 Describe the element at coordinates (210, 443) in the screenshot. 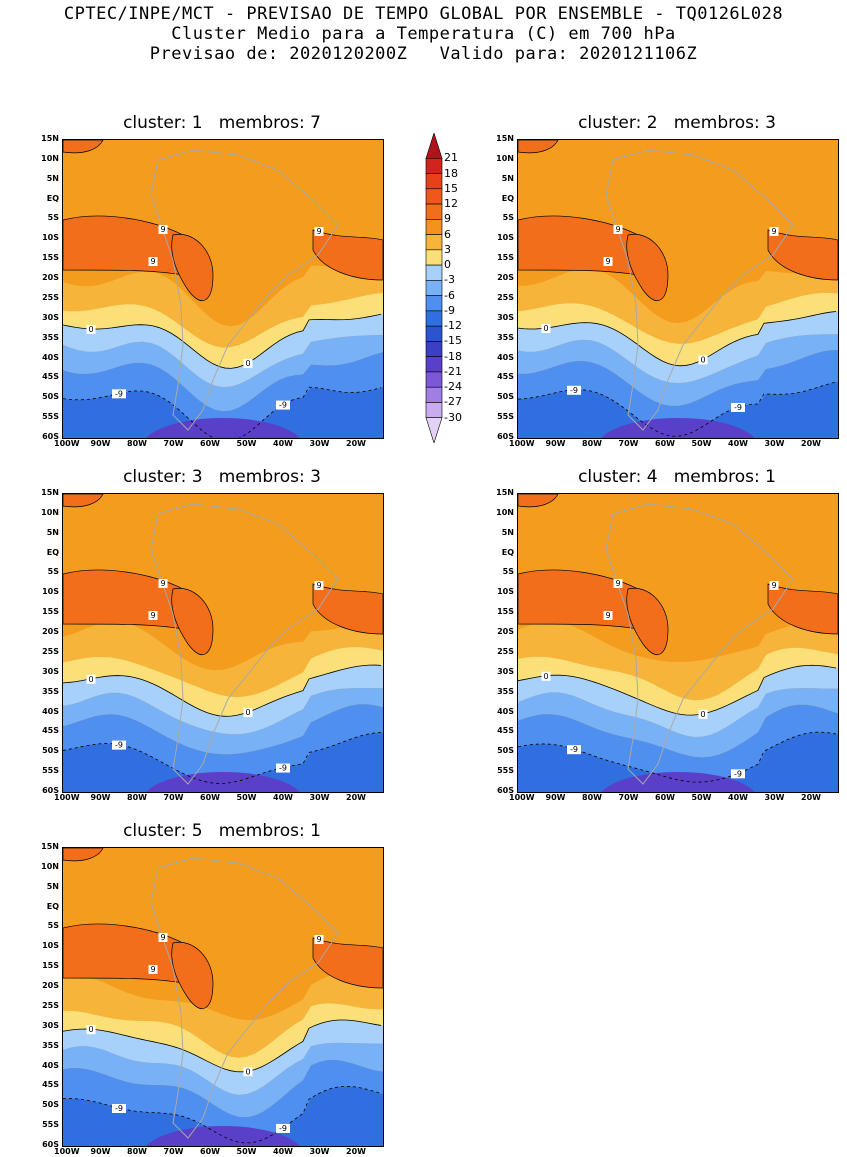

I see `lon-tick-label: 60W` at that location.